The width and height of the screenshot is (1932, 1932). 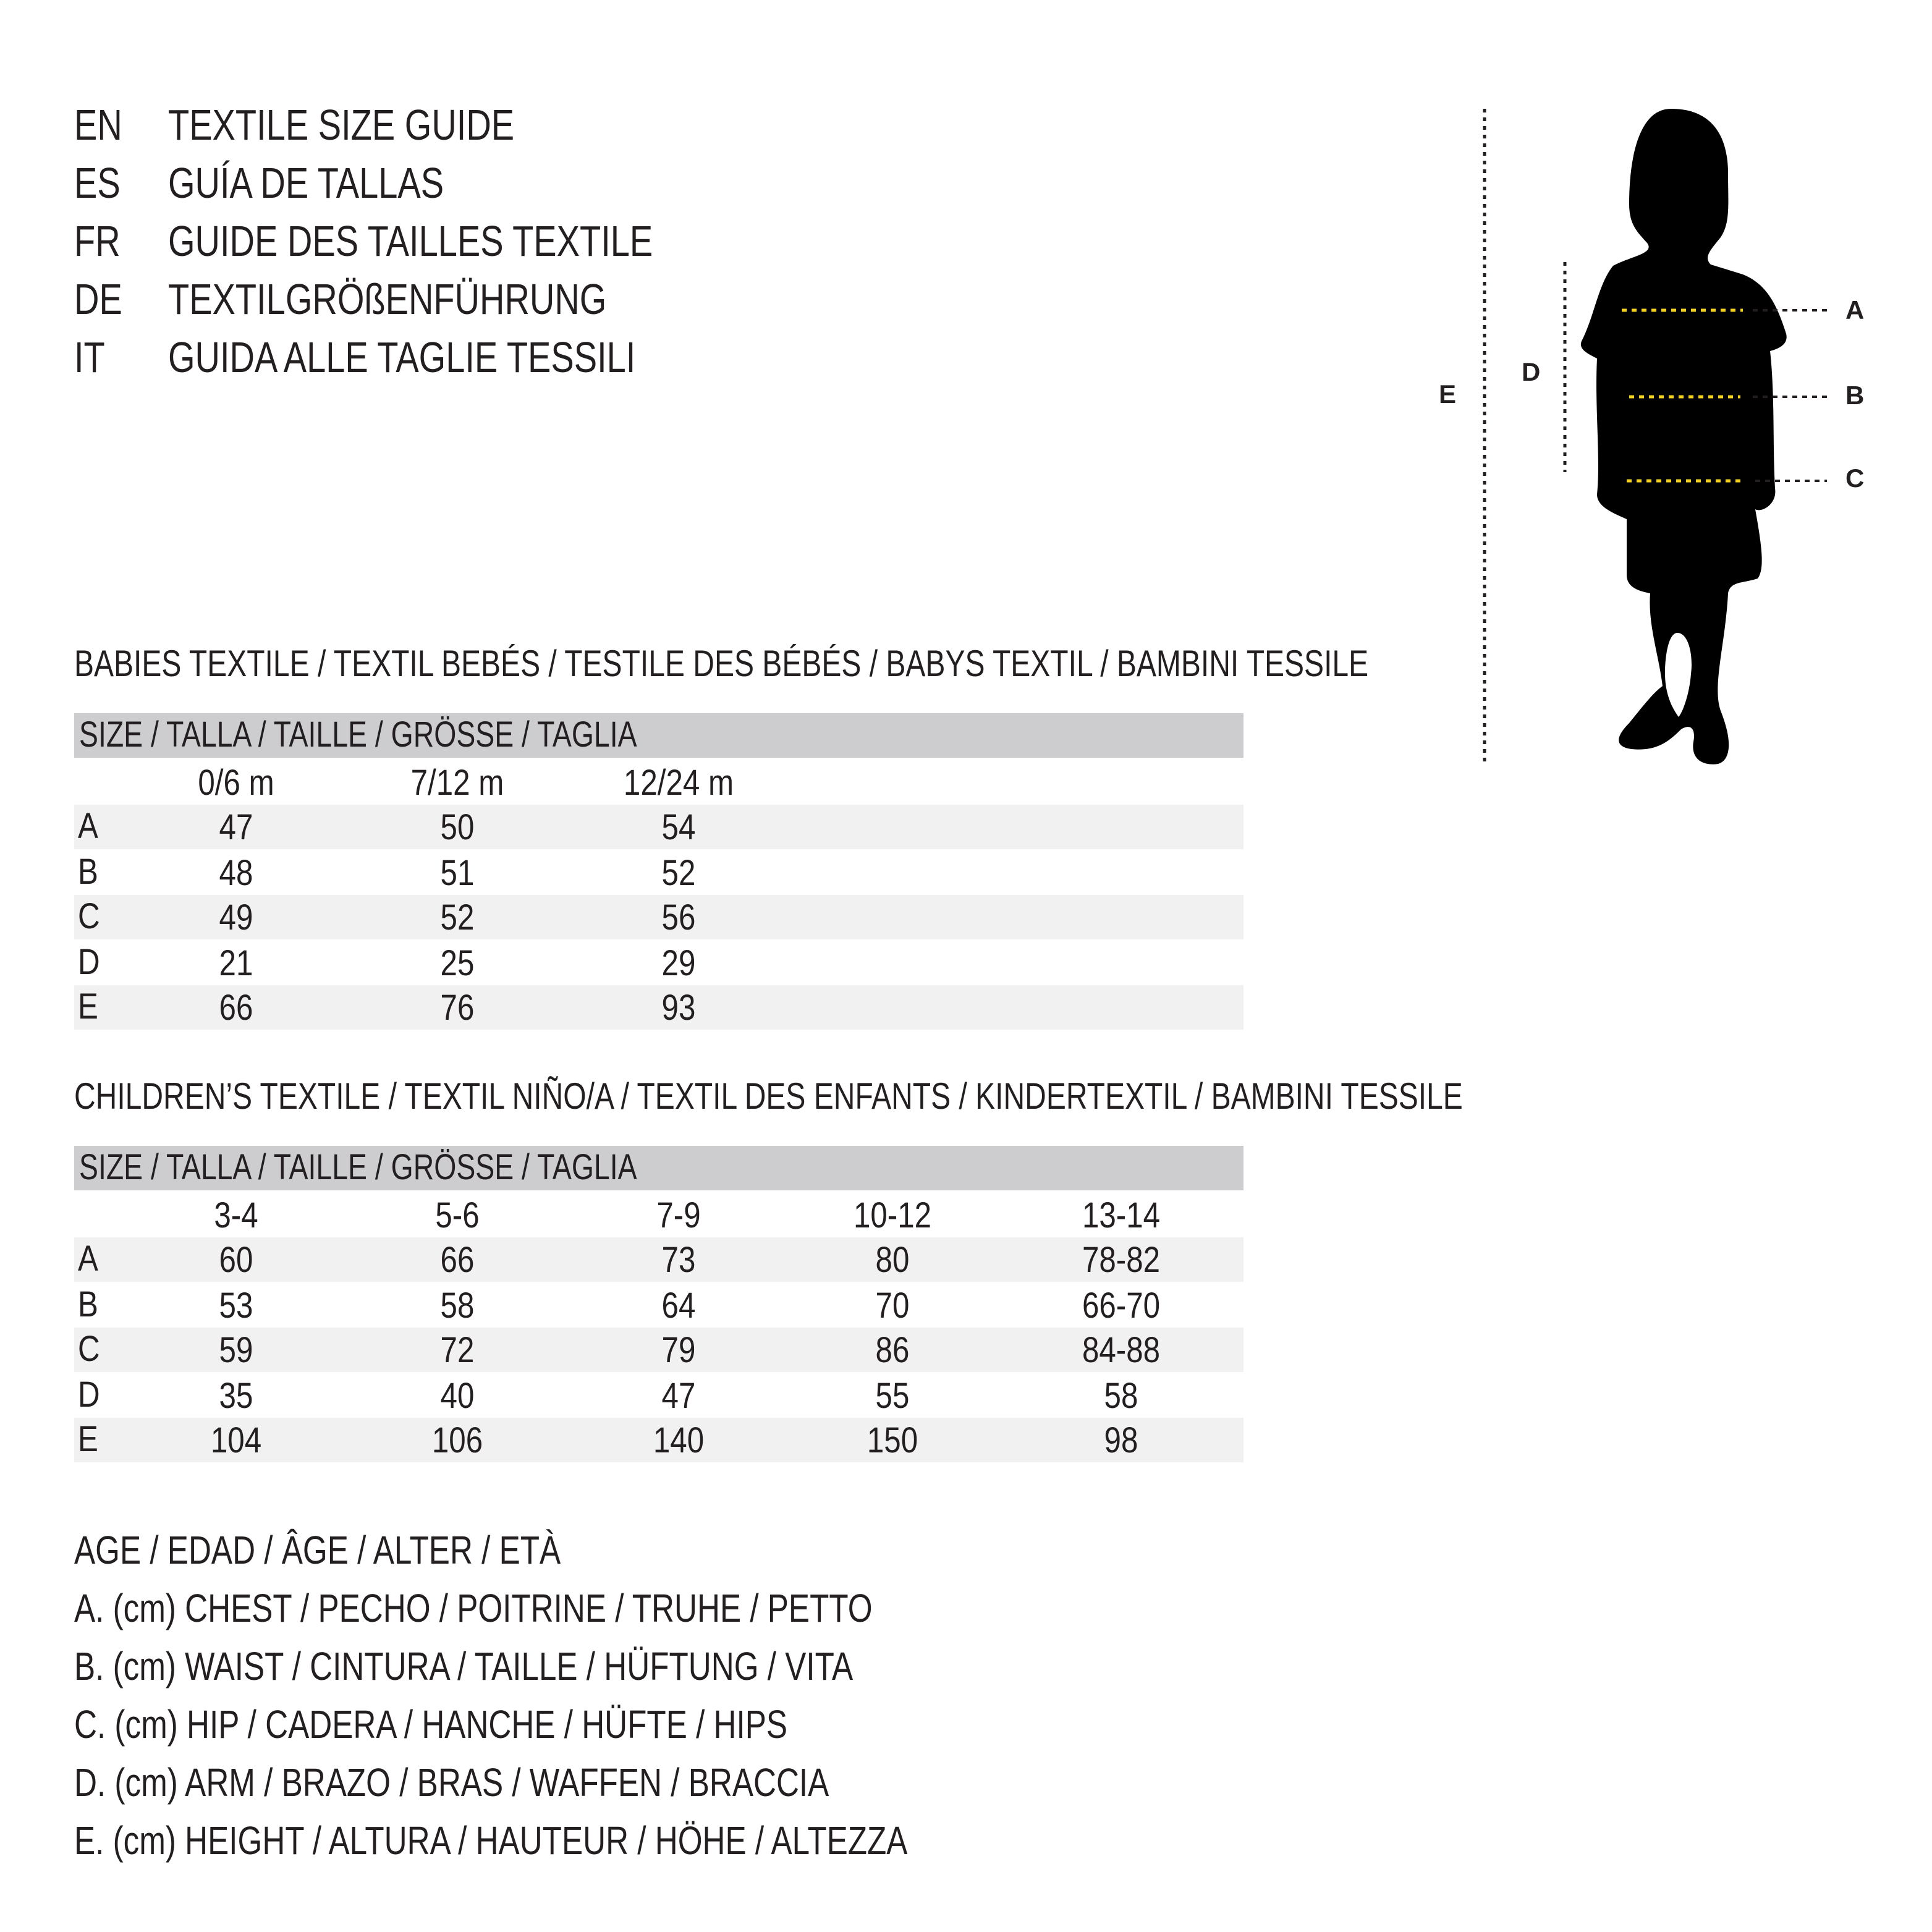 What do you see at coordinates (892, 1351) in the screenshot?
I see `table-cell: 86` at bounding box center [892, 1351].